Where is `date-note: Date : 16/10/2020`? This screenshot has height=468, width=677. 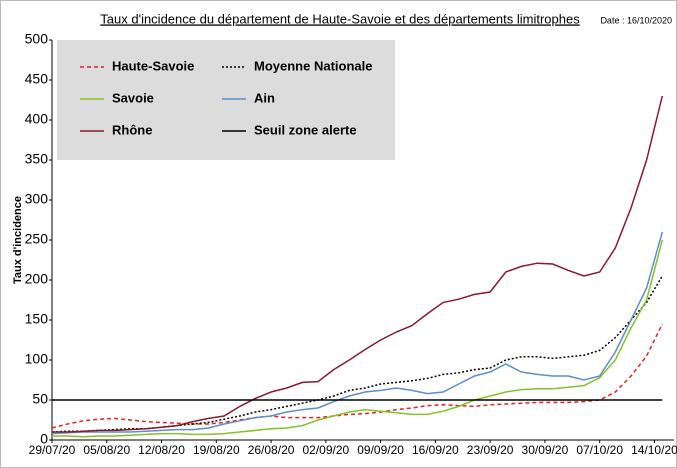 date-note: Date : 16/10/2020 is located at coordinates (636, 20).